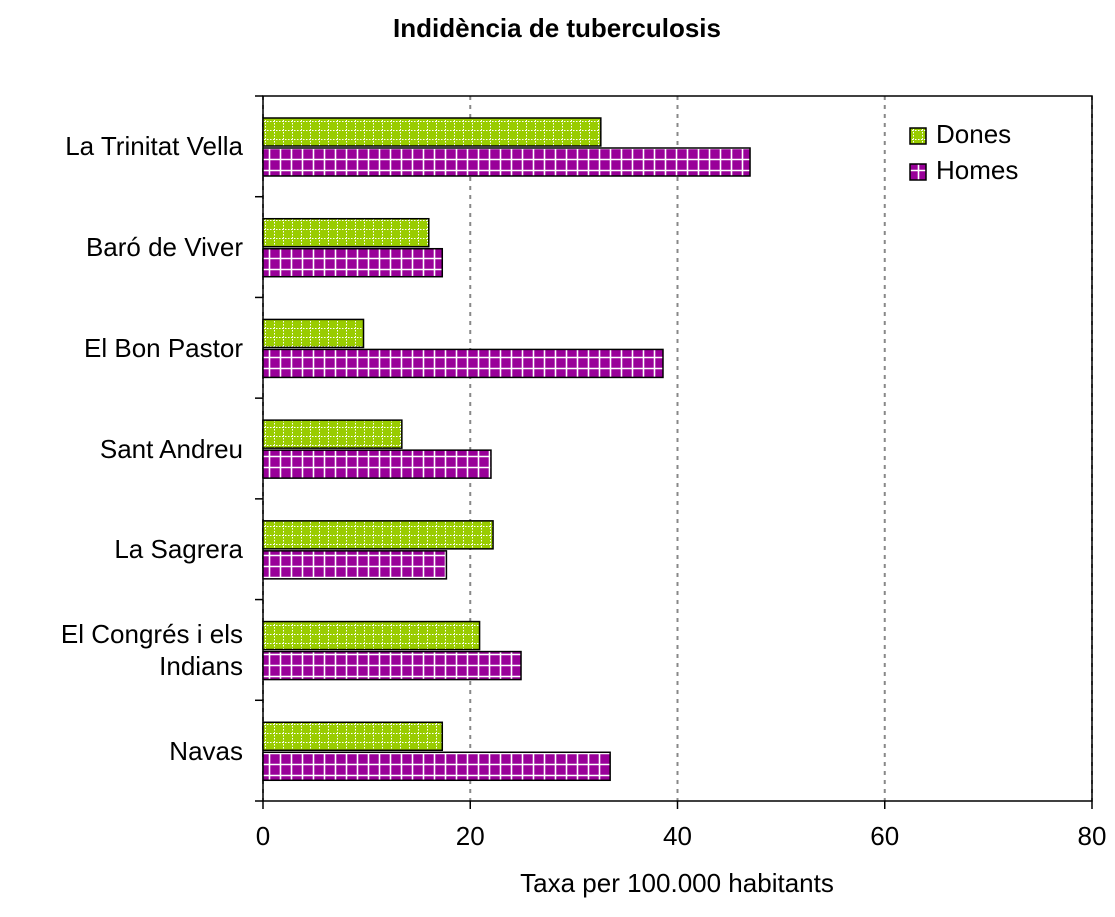 This screenshot has height=917, width=1115. Describe the element at coordinates (171, 448) in the screenshot. I see `y-tick-label: Sant Andreu` at that location.